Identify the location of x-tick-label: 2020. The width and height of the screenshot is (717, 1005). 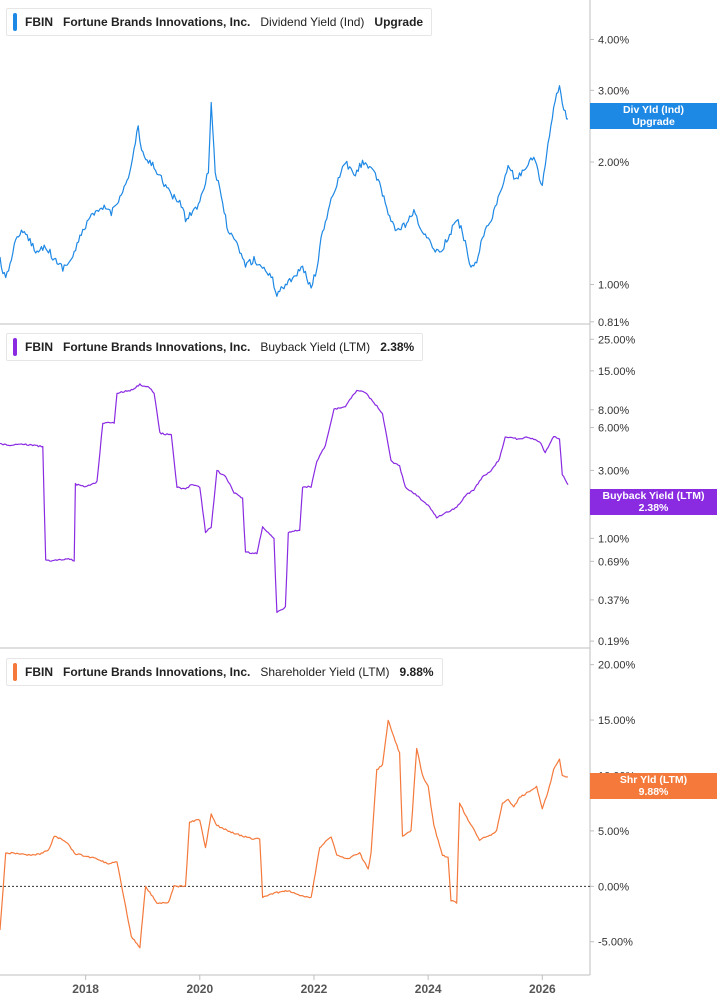
(199, 989).